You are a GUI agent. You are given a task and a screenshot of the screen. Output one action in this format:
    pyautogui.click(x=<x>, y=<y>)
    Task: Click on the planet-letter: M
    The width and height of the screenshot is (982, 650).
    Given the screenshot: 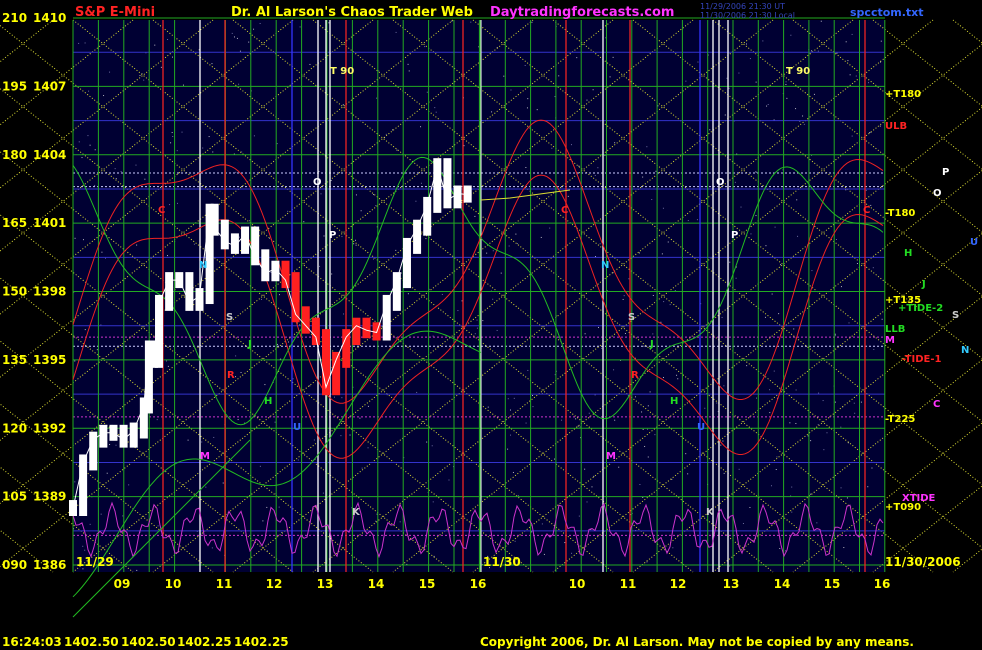 What is the action you would take?
    pyautogui.click(x=611, y=456)
    